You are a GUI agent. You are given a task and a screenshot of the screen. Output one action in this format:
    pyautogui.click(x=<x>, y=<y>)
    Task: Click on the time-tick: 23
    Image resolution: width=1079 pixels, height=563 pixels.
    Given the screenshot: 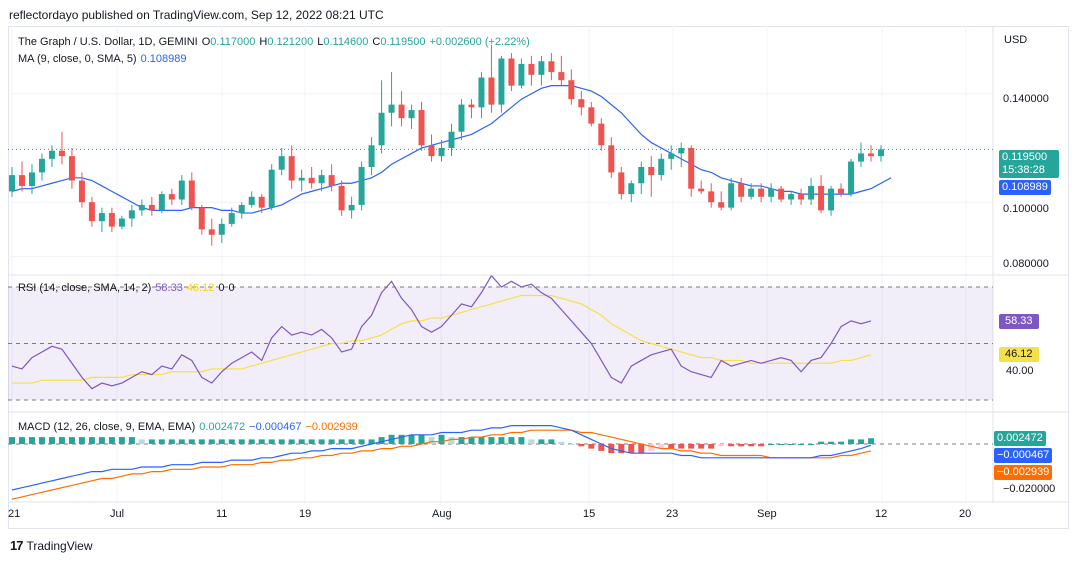 What is the action you would take?
    pyautogui.click(x=672, y=514)
    